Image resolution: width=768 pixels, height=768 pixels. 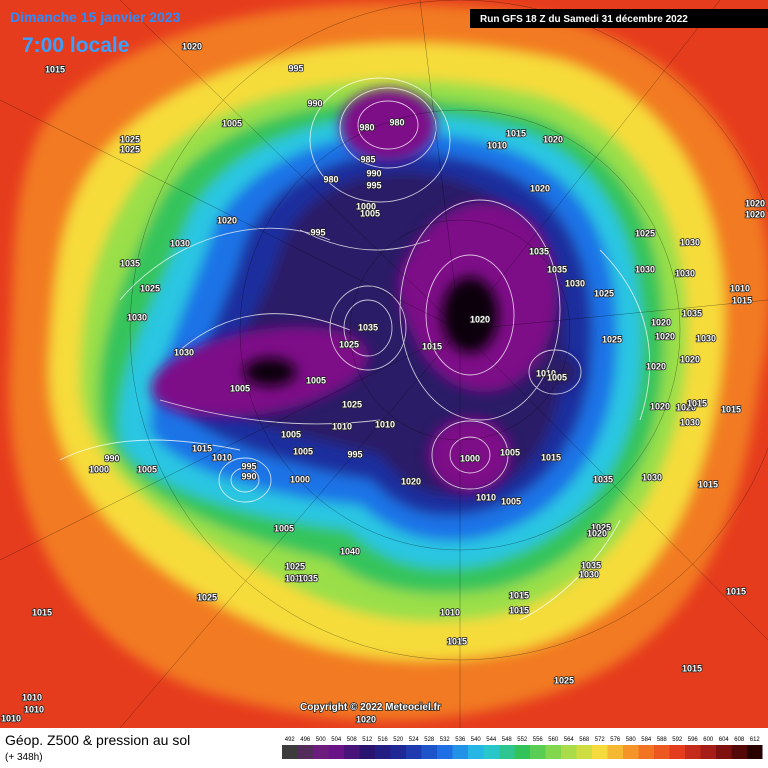 What do you see at coordinates (662, 740) in the screenshot?
I see `scale-label: 588` at bounding box center [662, 740].